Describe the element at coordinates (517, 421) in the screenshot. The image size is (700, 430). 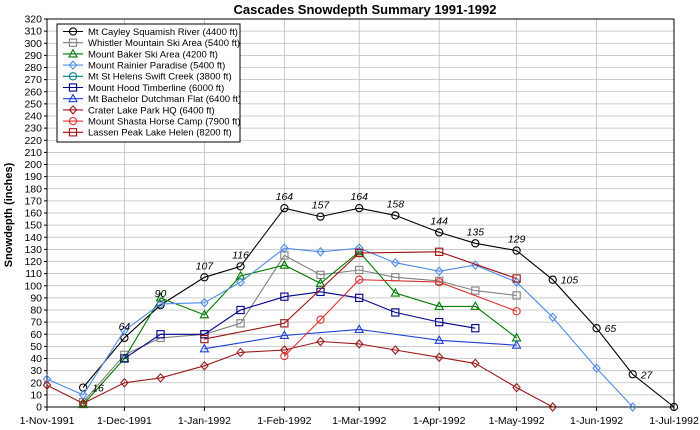
I see `x-tick-label: 1-May-1992` at that location.